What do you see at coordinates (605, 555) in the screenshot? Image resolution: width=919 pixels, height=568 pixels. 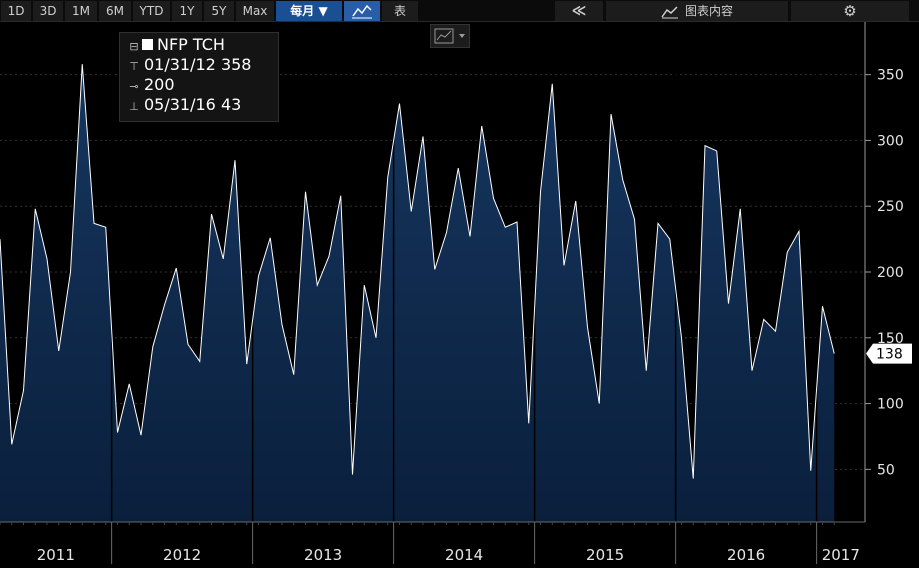 I see `x-tick-label: 2015` at bounding box center [605, 555].